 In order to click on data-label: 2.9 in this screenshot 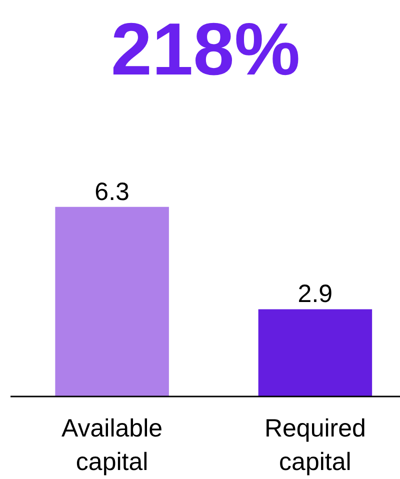, I will do `click(315, 294)`.